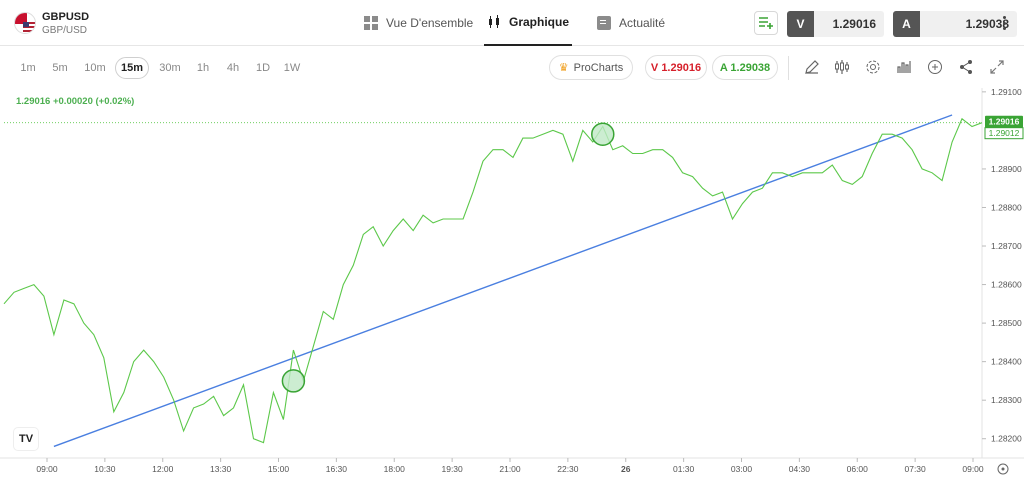 The width and height of the screenshot is (1024, 484). I want to click on procharts-button: ♛ ProCharts, so click(591, 67).